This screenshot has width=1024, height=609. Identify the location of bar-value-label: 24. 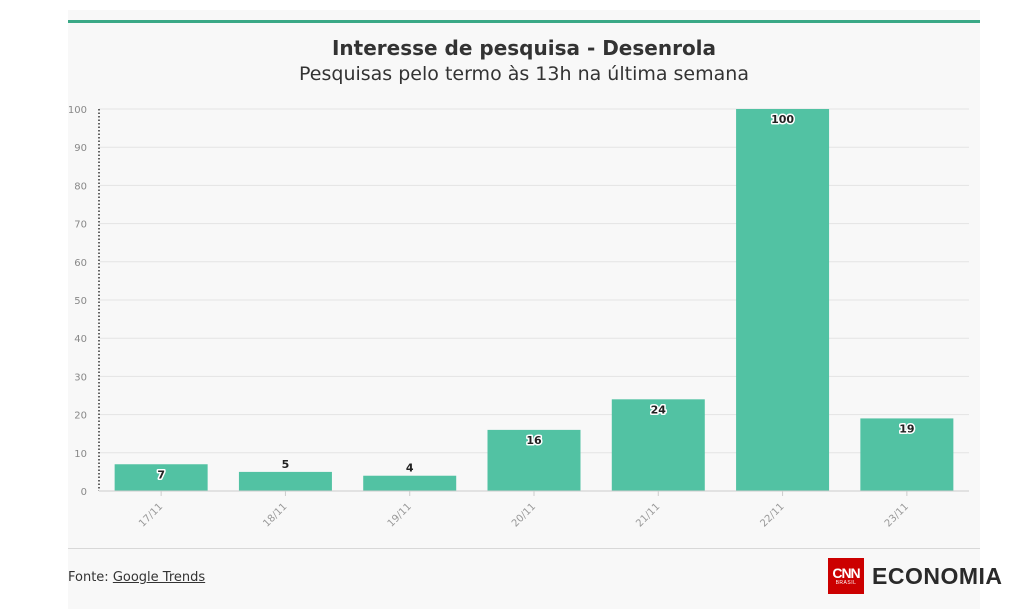
(659, 409).